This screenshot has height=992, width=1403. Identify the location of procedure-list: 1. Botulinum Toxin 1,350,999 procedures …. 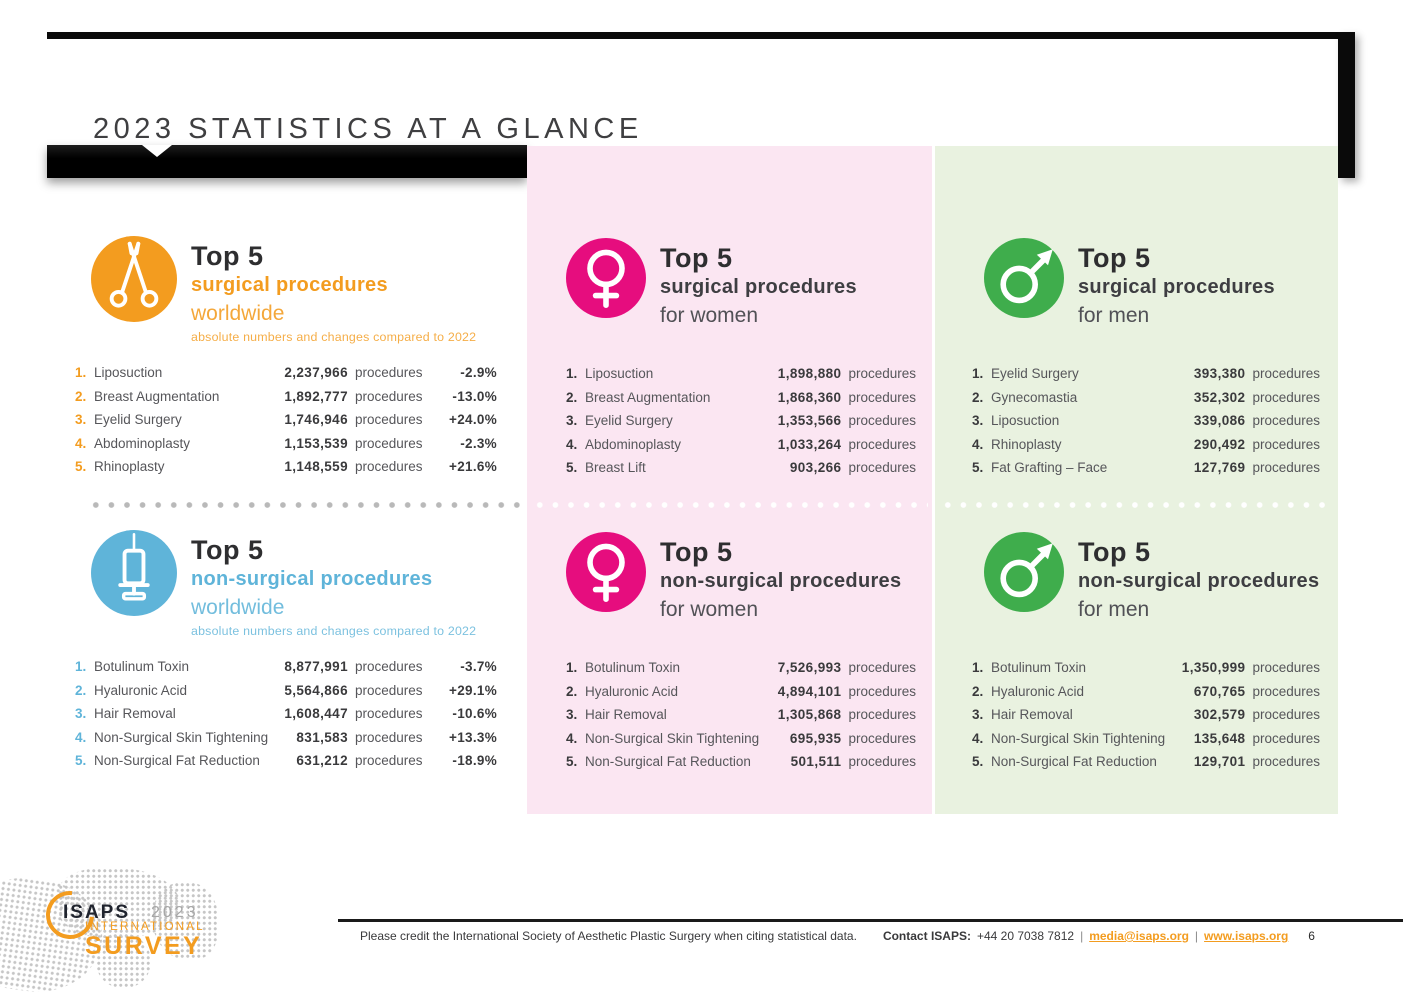
(1146, 719).